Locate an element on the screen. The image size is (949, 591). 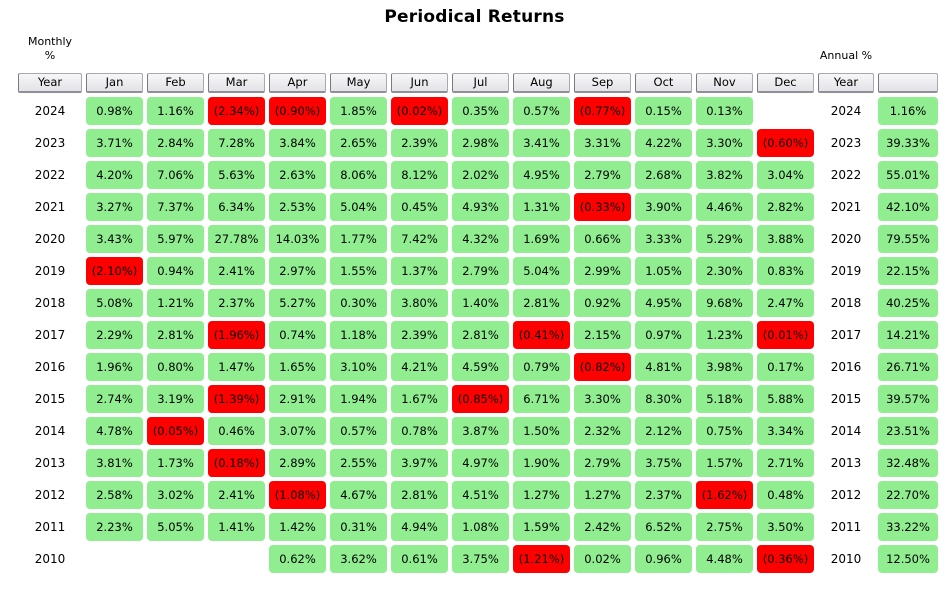
return-cell-2019-aug: 5.04% is located at coordinates (541, 271).